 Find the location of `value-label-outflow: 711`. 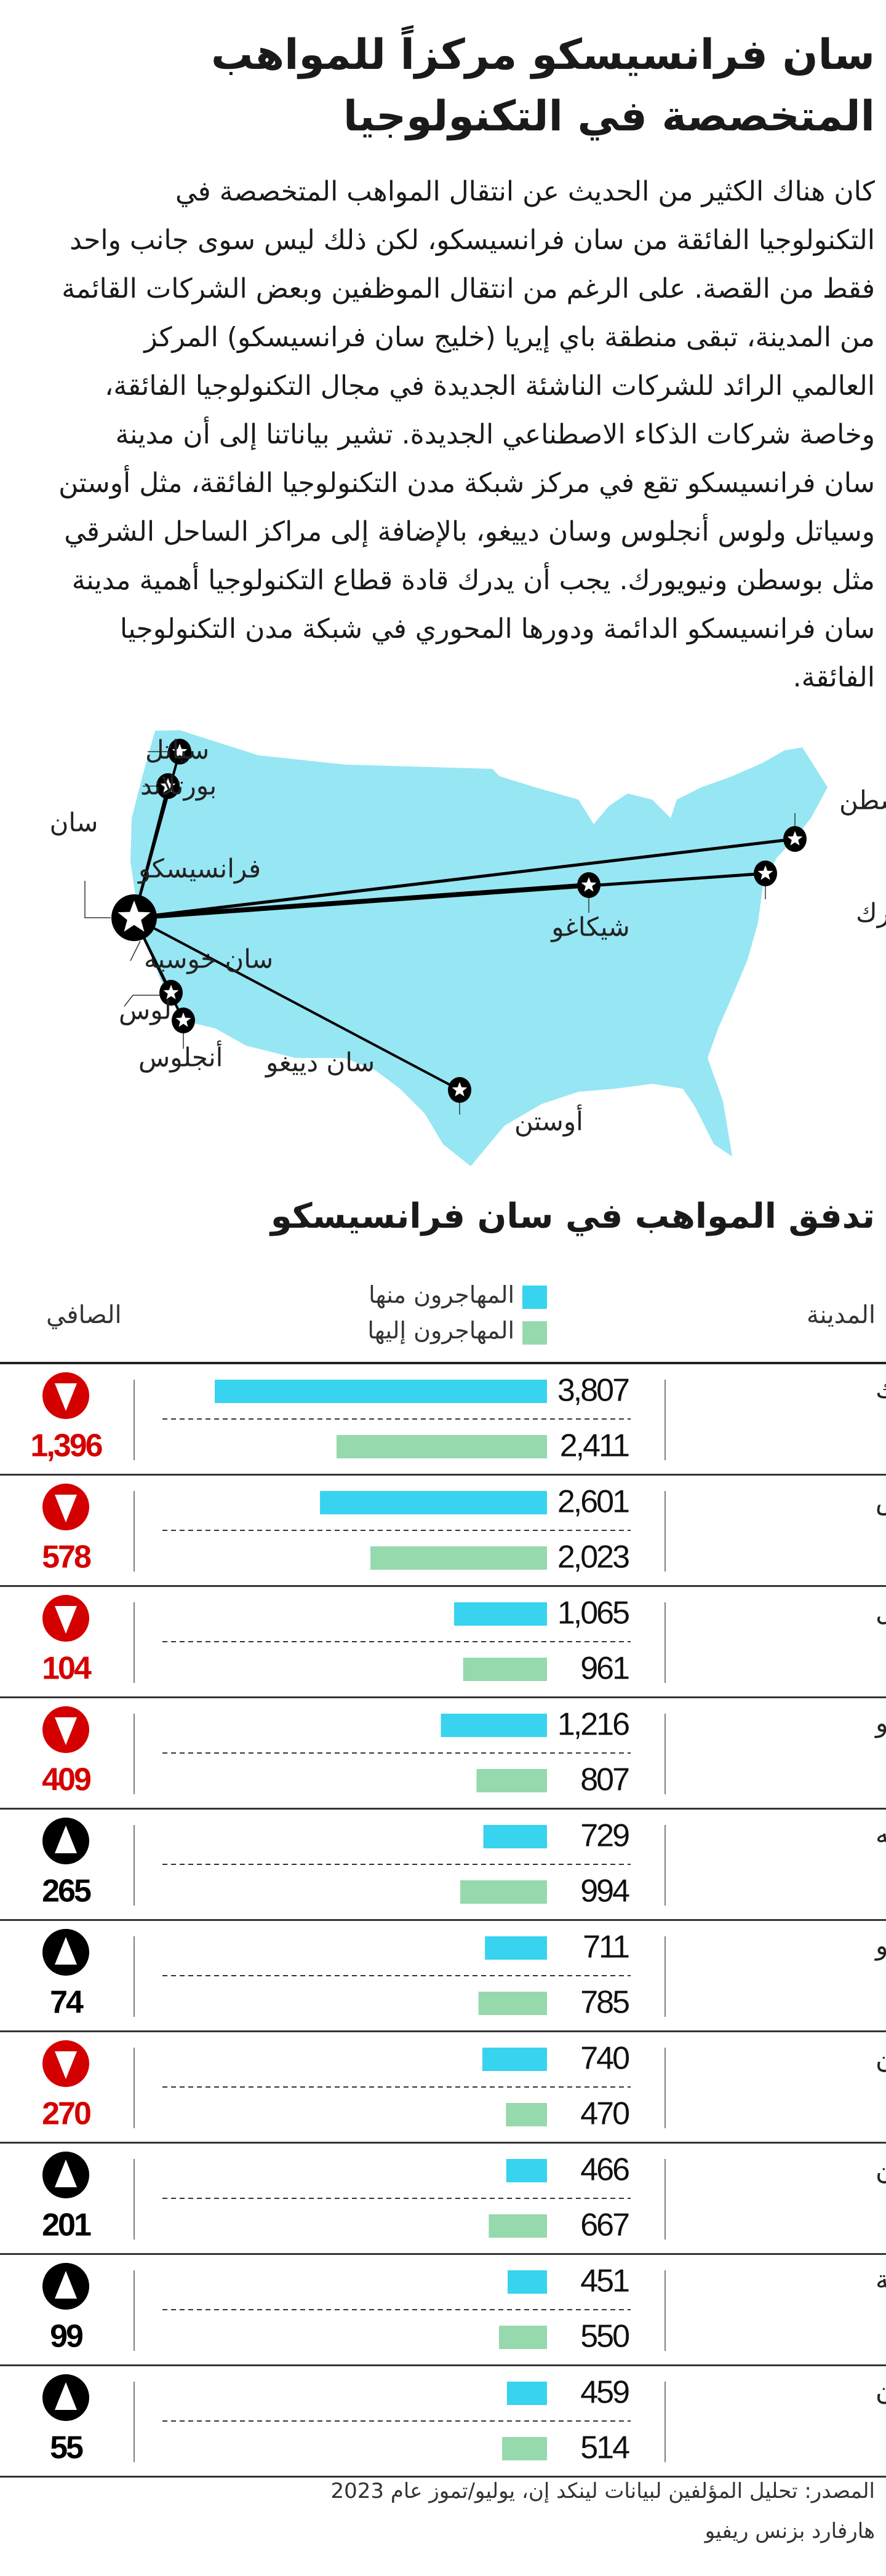

value-label-outflow: 711 is located at coordinates (606, 1947).